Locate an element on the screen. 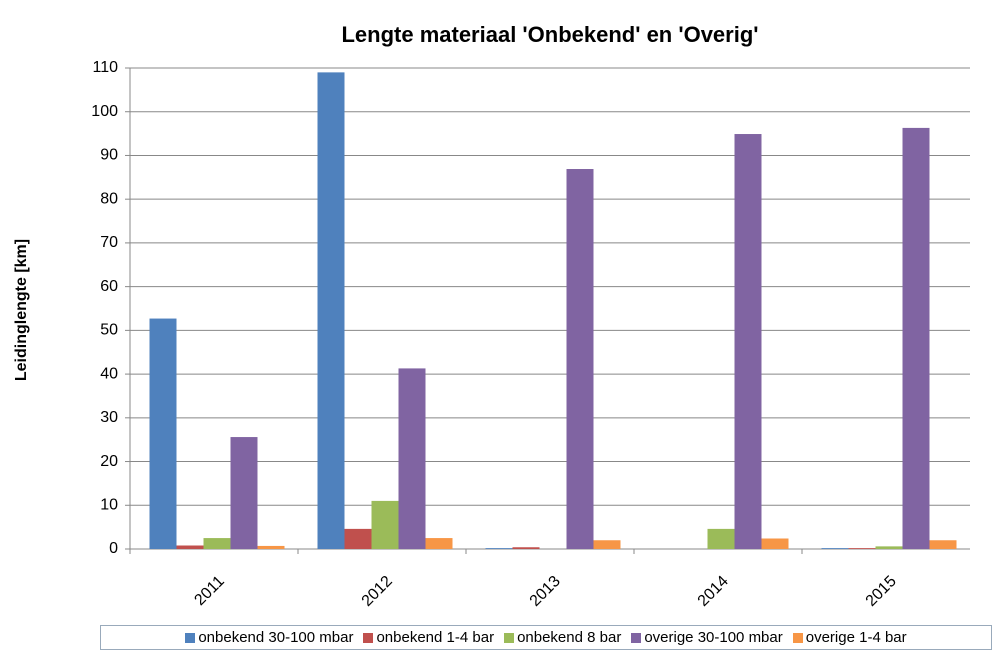  legend-label: onbekend 30-100 mbar is located at coordinates (276, 637).